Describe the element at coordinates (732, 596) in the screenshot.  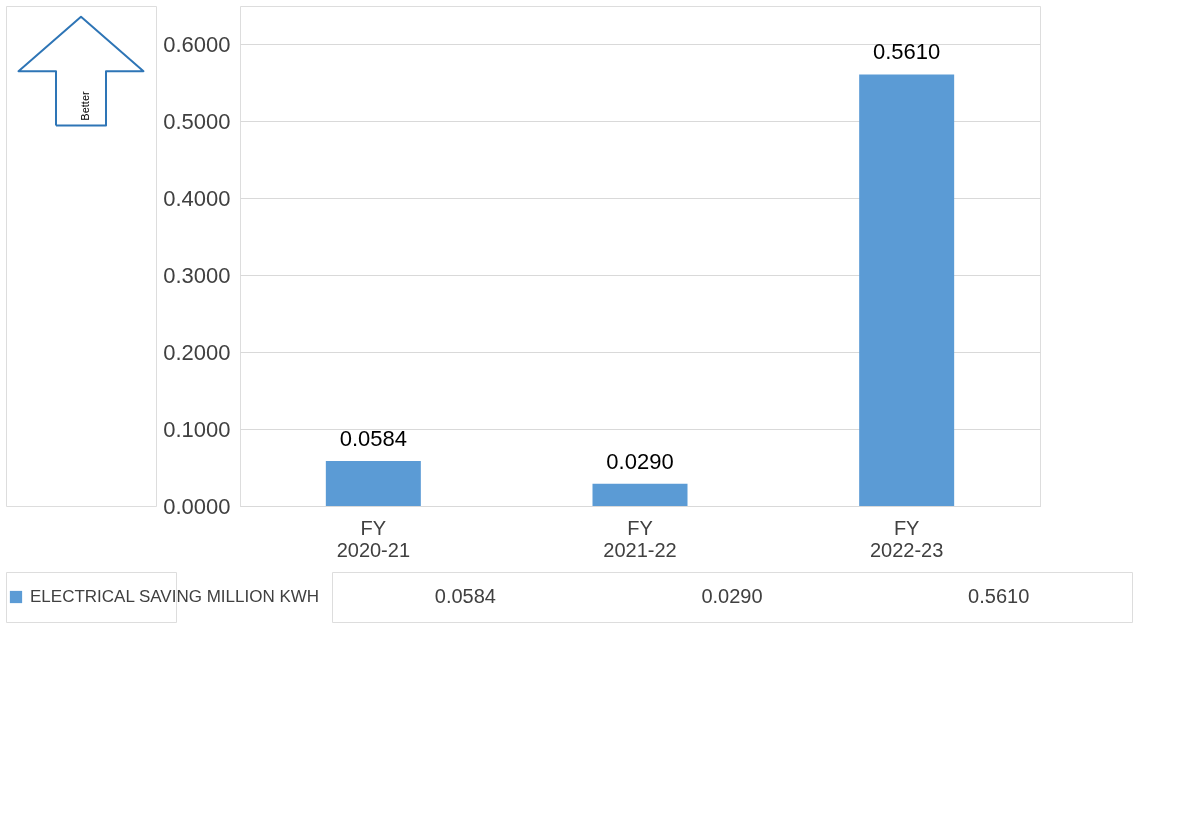
I see `data-label: 0.0290` at that location.